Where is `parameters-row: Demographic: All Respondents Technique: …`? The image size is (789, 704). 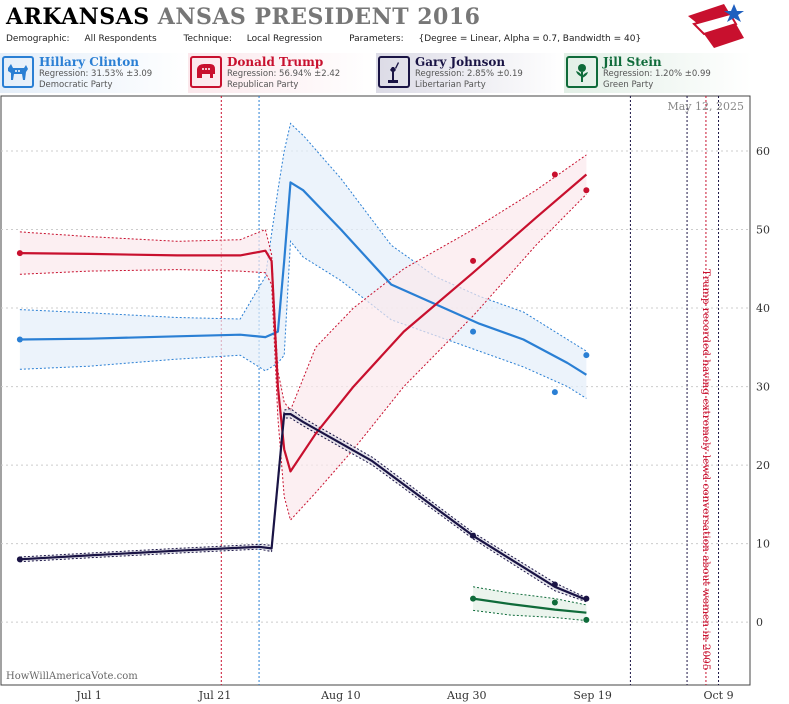
parameters-row: Demographic: All Respondents Technique: … is located at coordinates (335, 39).